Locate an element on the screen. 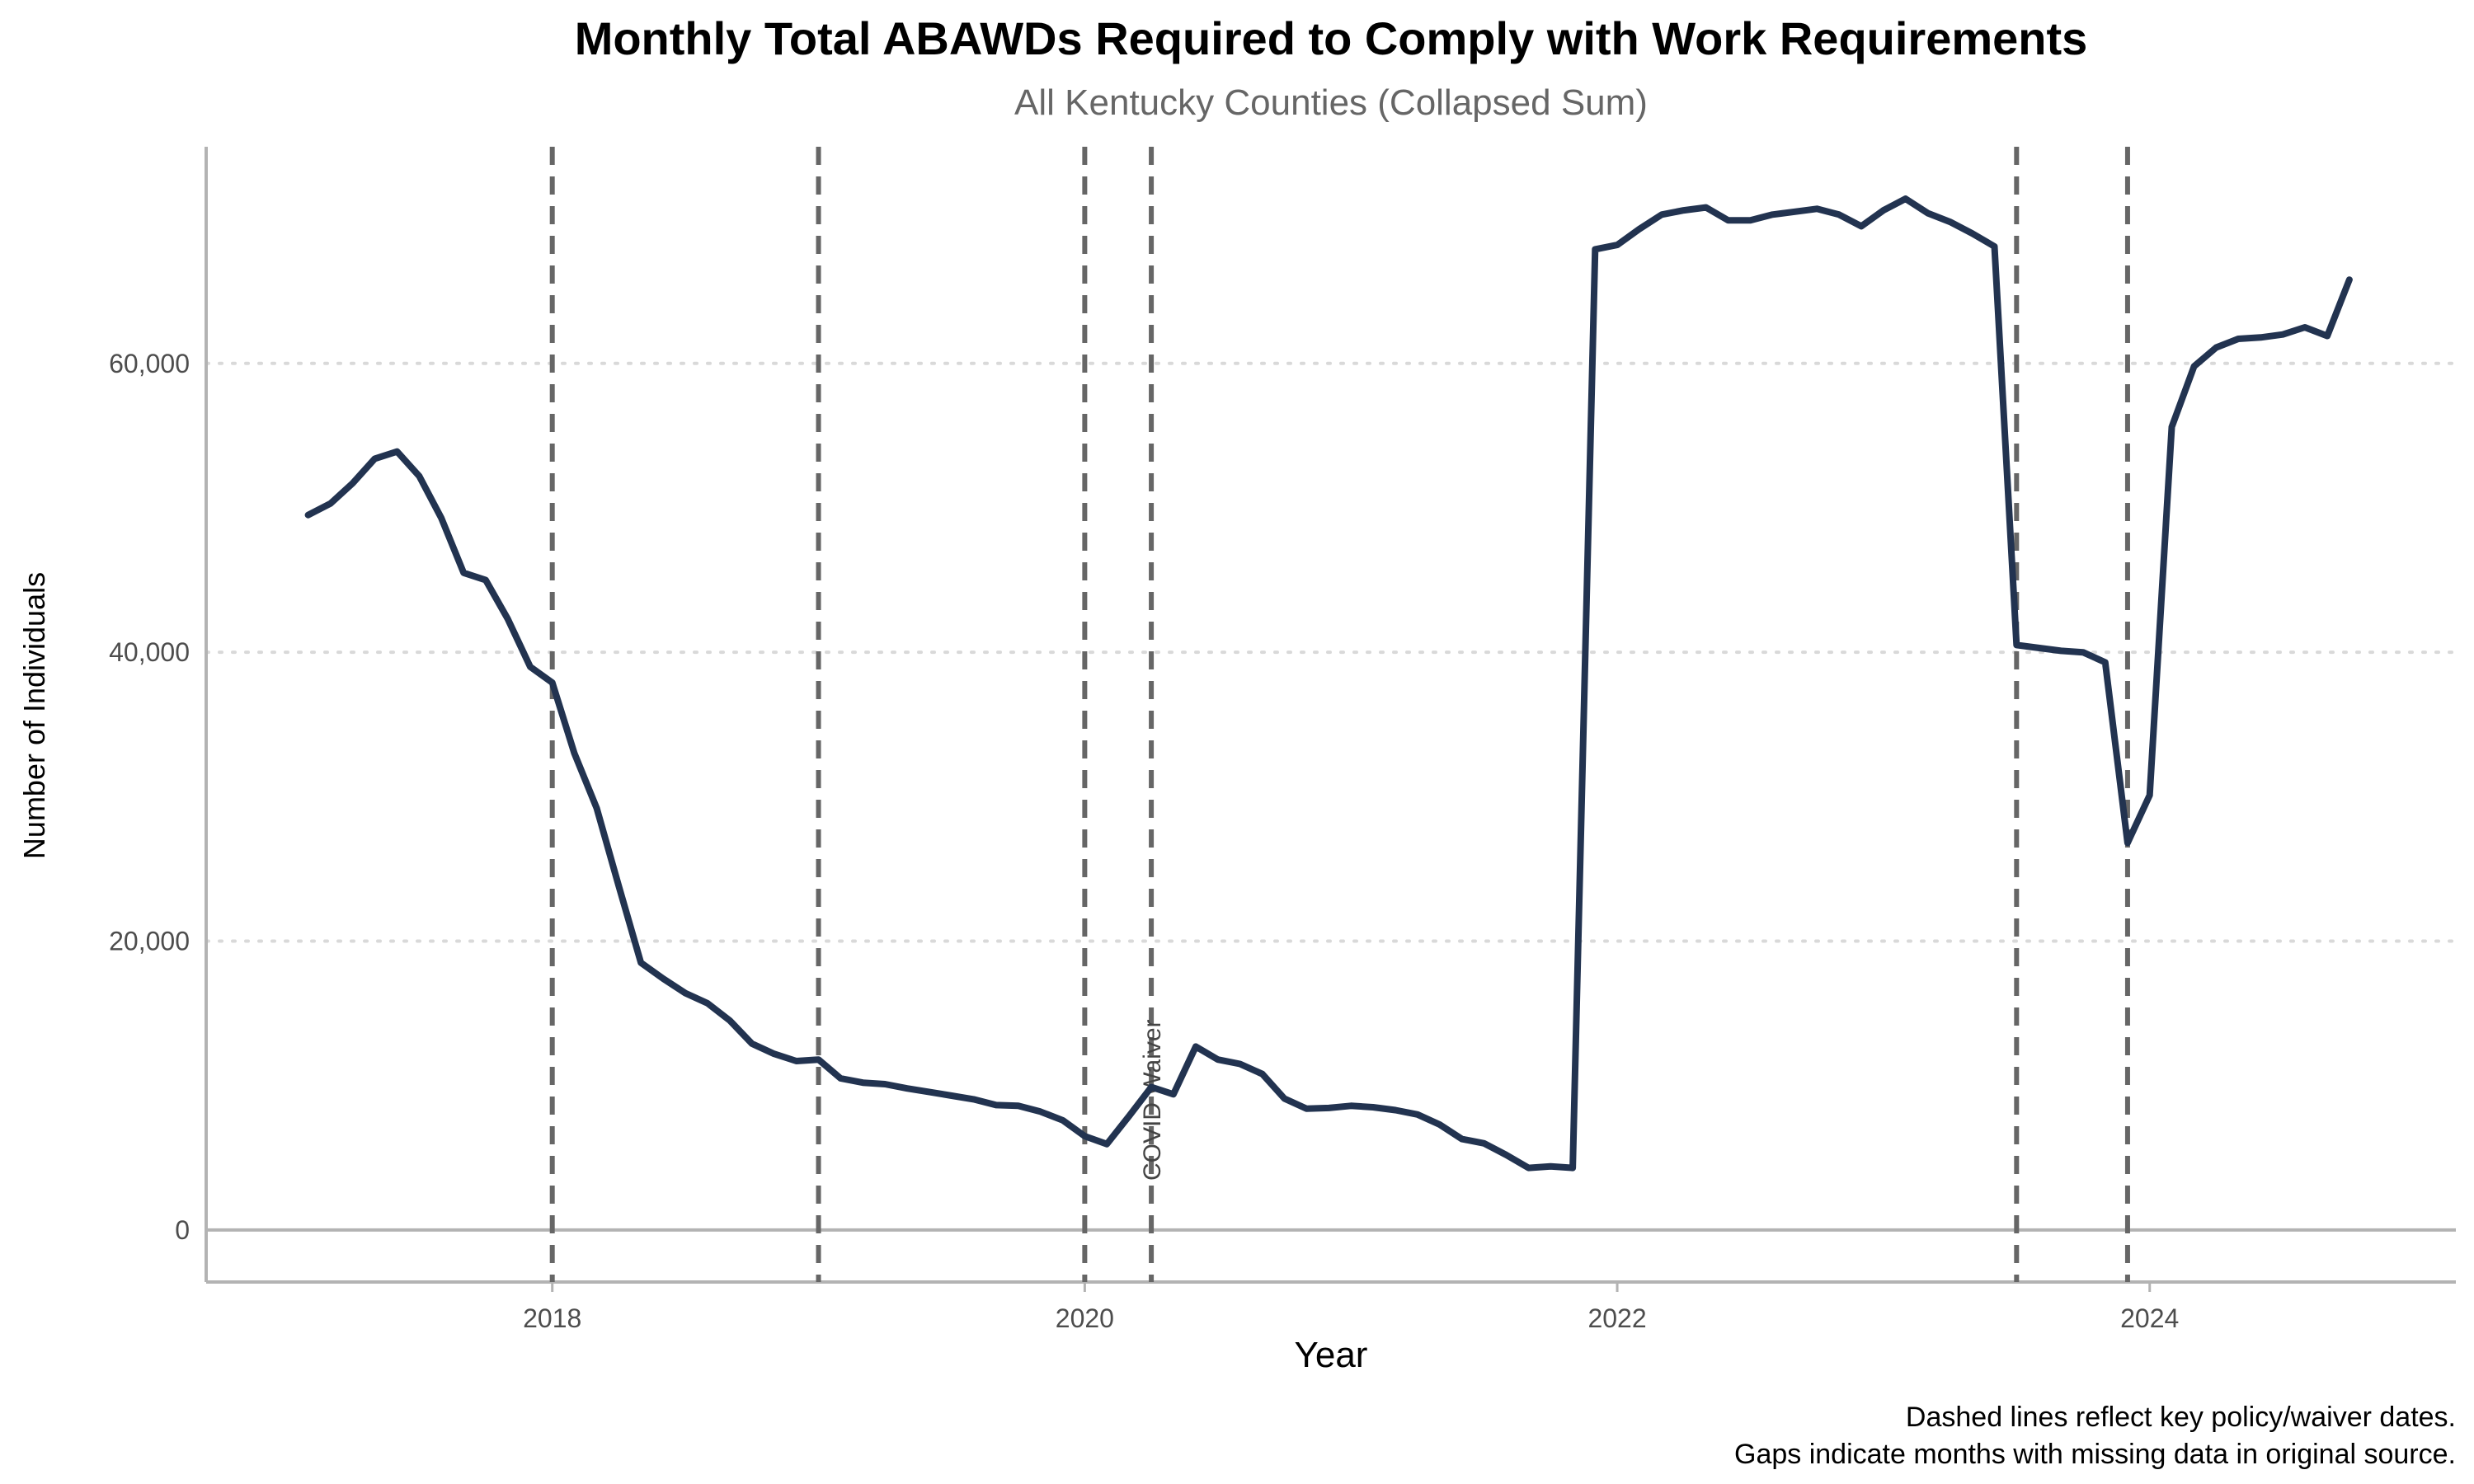 This screenshot has height=1484, width=2474. y-tick-label: 40,000 is located at coordinates (149, 652).